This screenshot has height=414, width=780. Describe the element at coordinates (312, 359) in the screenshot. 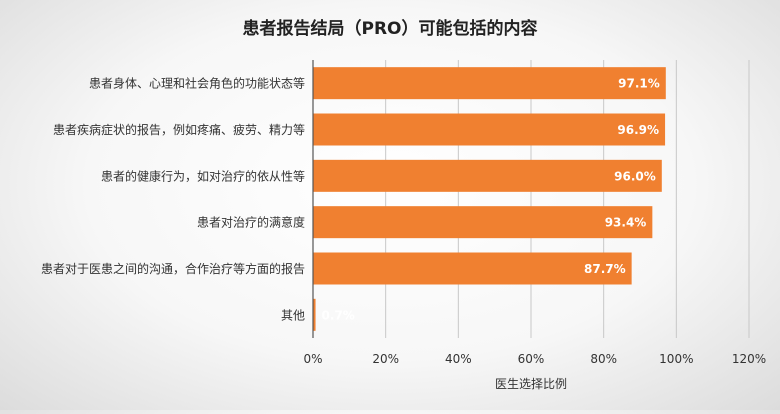

I see `x-tick-label: 0%` at that location.